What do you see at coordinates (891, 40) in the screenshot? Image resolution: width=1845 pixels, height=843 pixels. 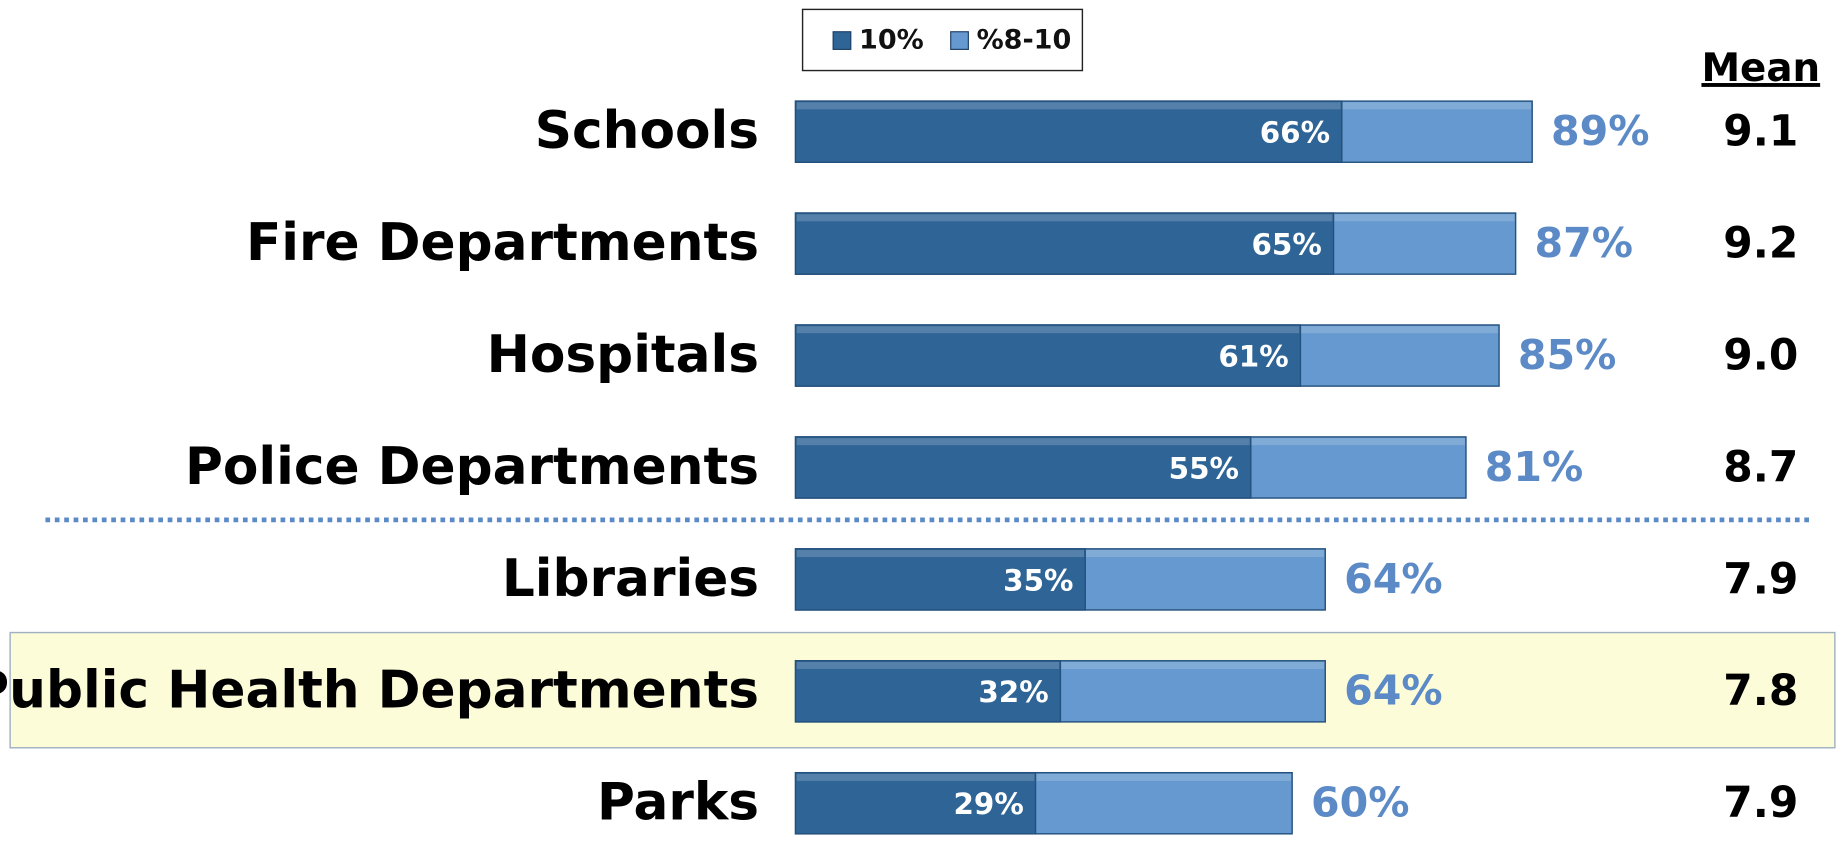 I see `legend-label: 10%` at bounding box center [891, 40].